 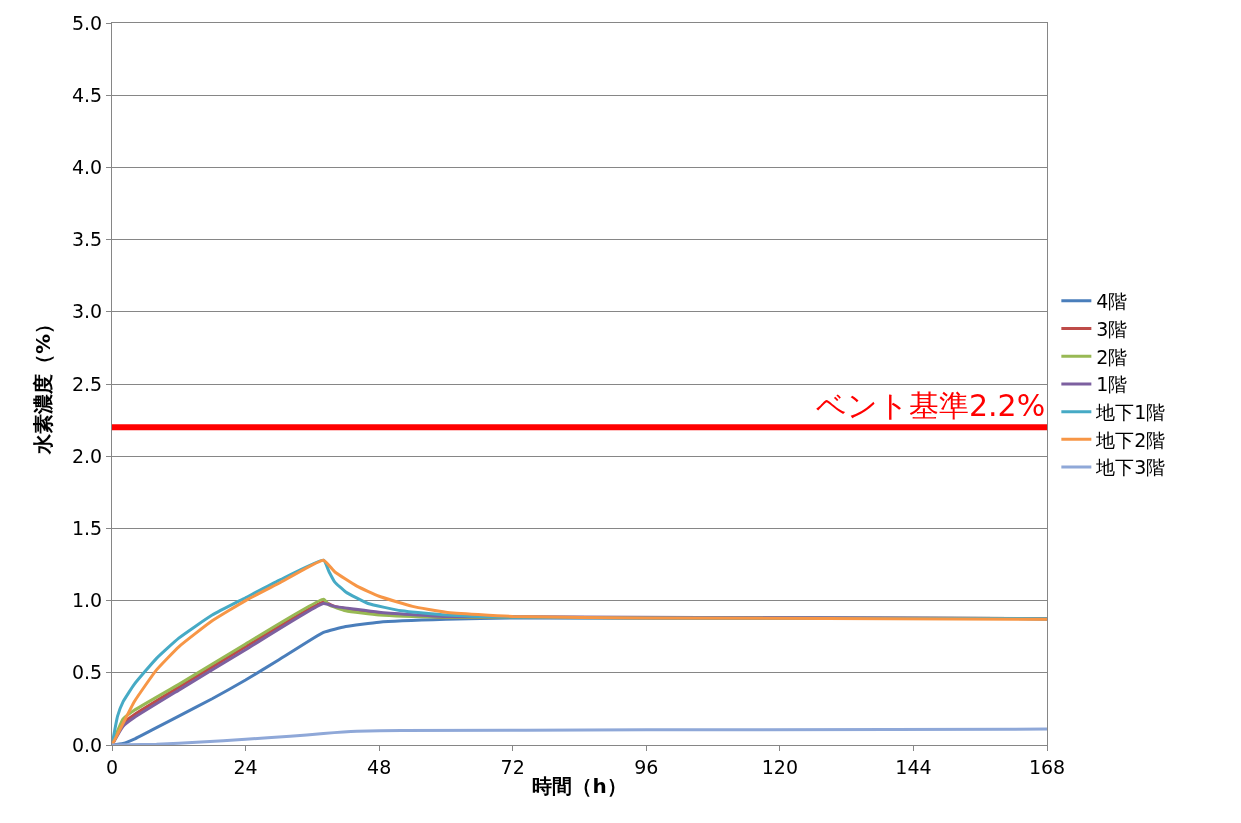 What do you see at coordinates (1130, 467) in the screenshot?
I see `legend-label: 地下3階` at bounding box center [1130, 467].